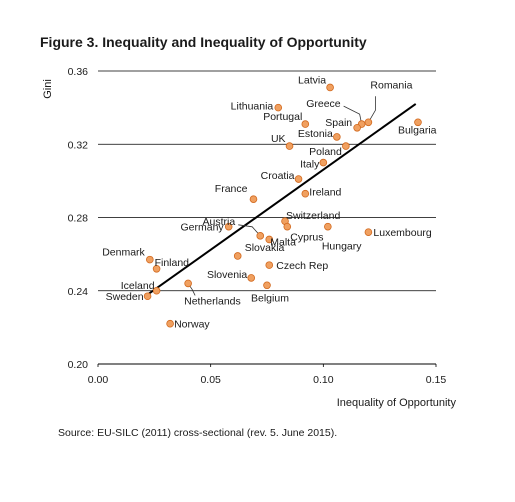 Image resolution: width=515 pixels, height=502 pixels. Describe the element at coordinates (312, 80) in the screenshot. I see `label-latvia: Latvia` at that location.